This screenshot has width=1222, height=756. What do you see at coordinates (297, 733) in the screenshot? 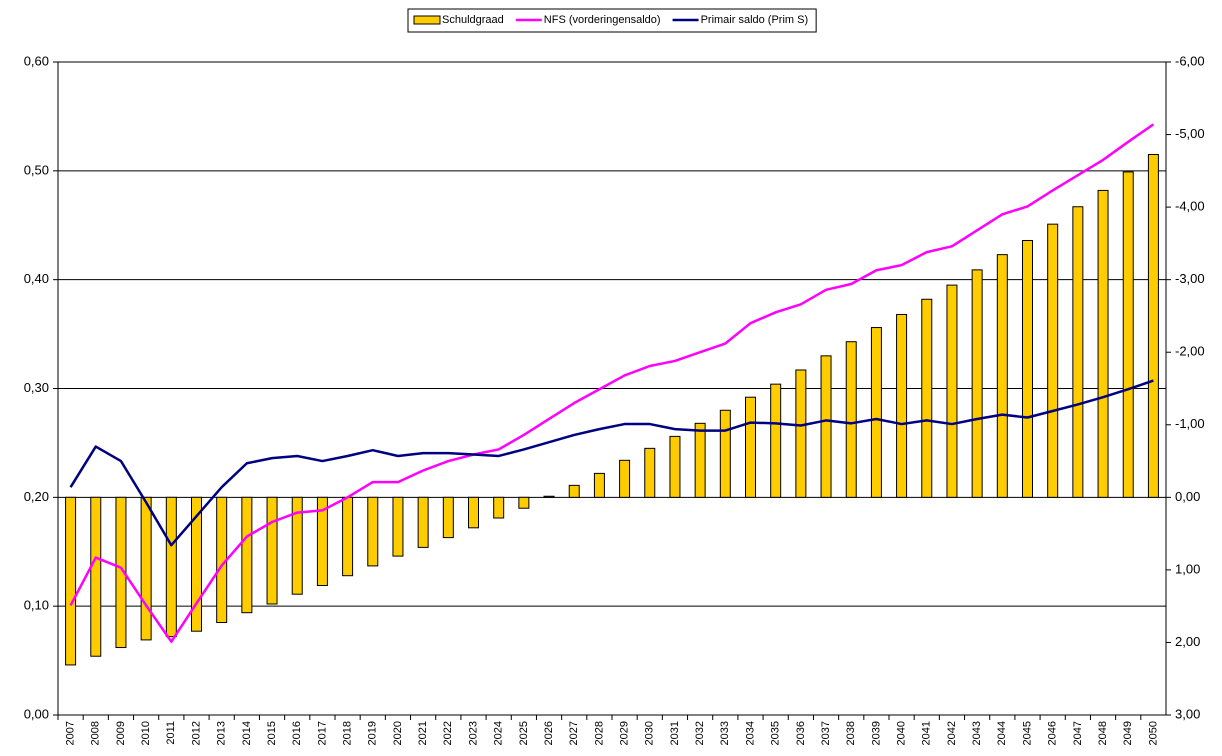
I see `x-tick-label: 2016` at bounding box center [297, 733].